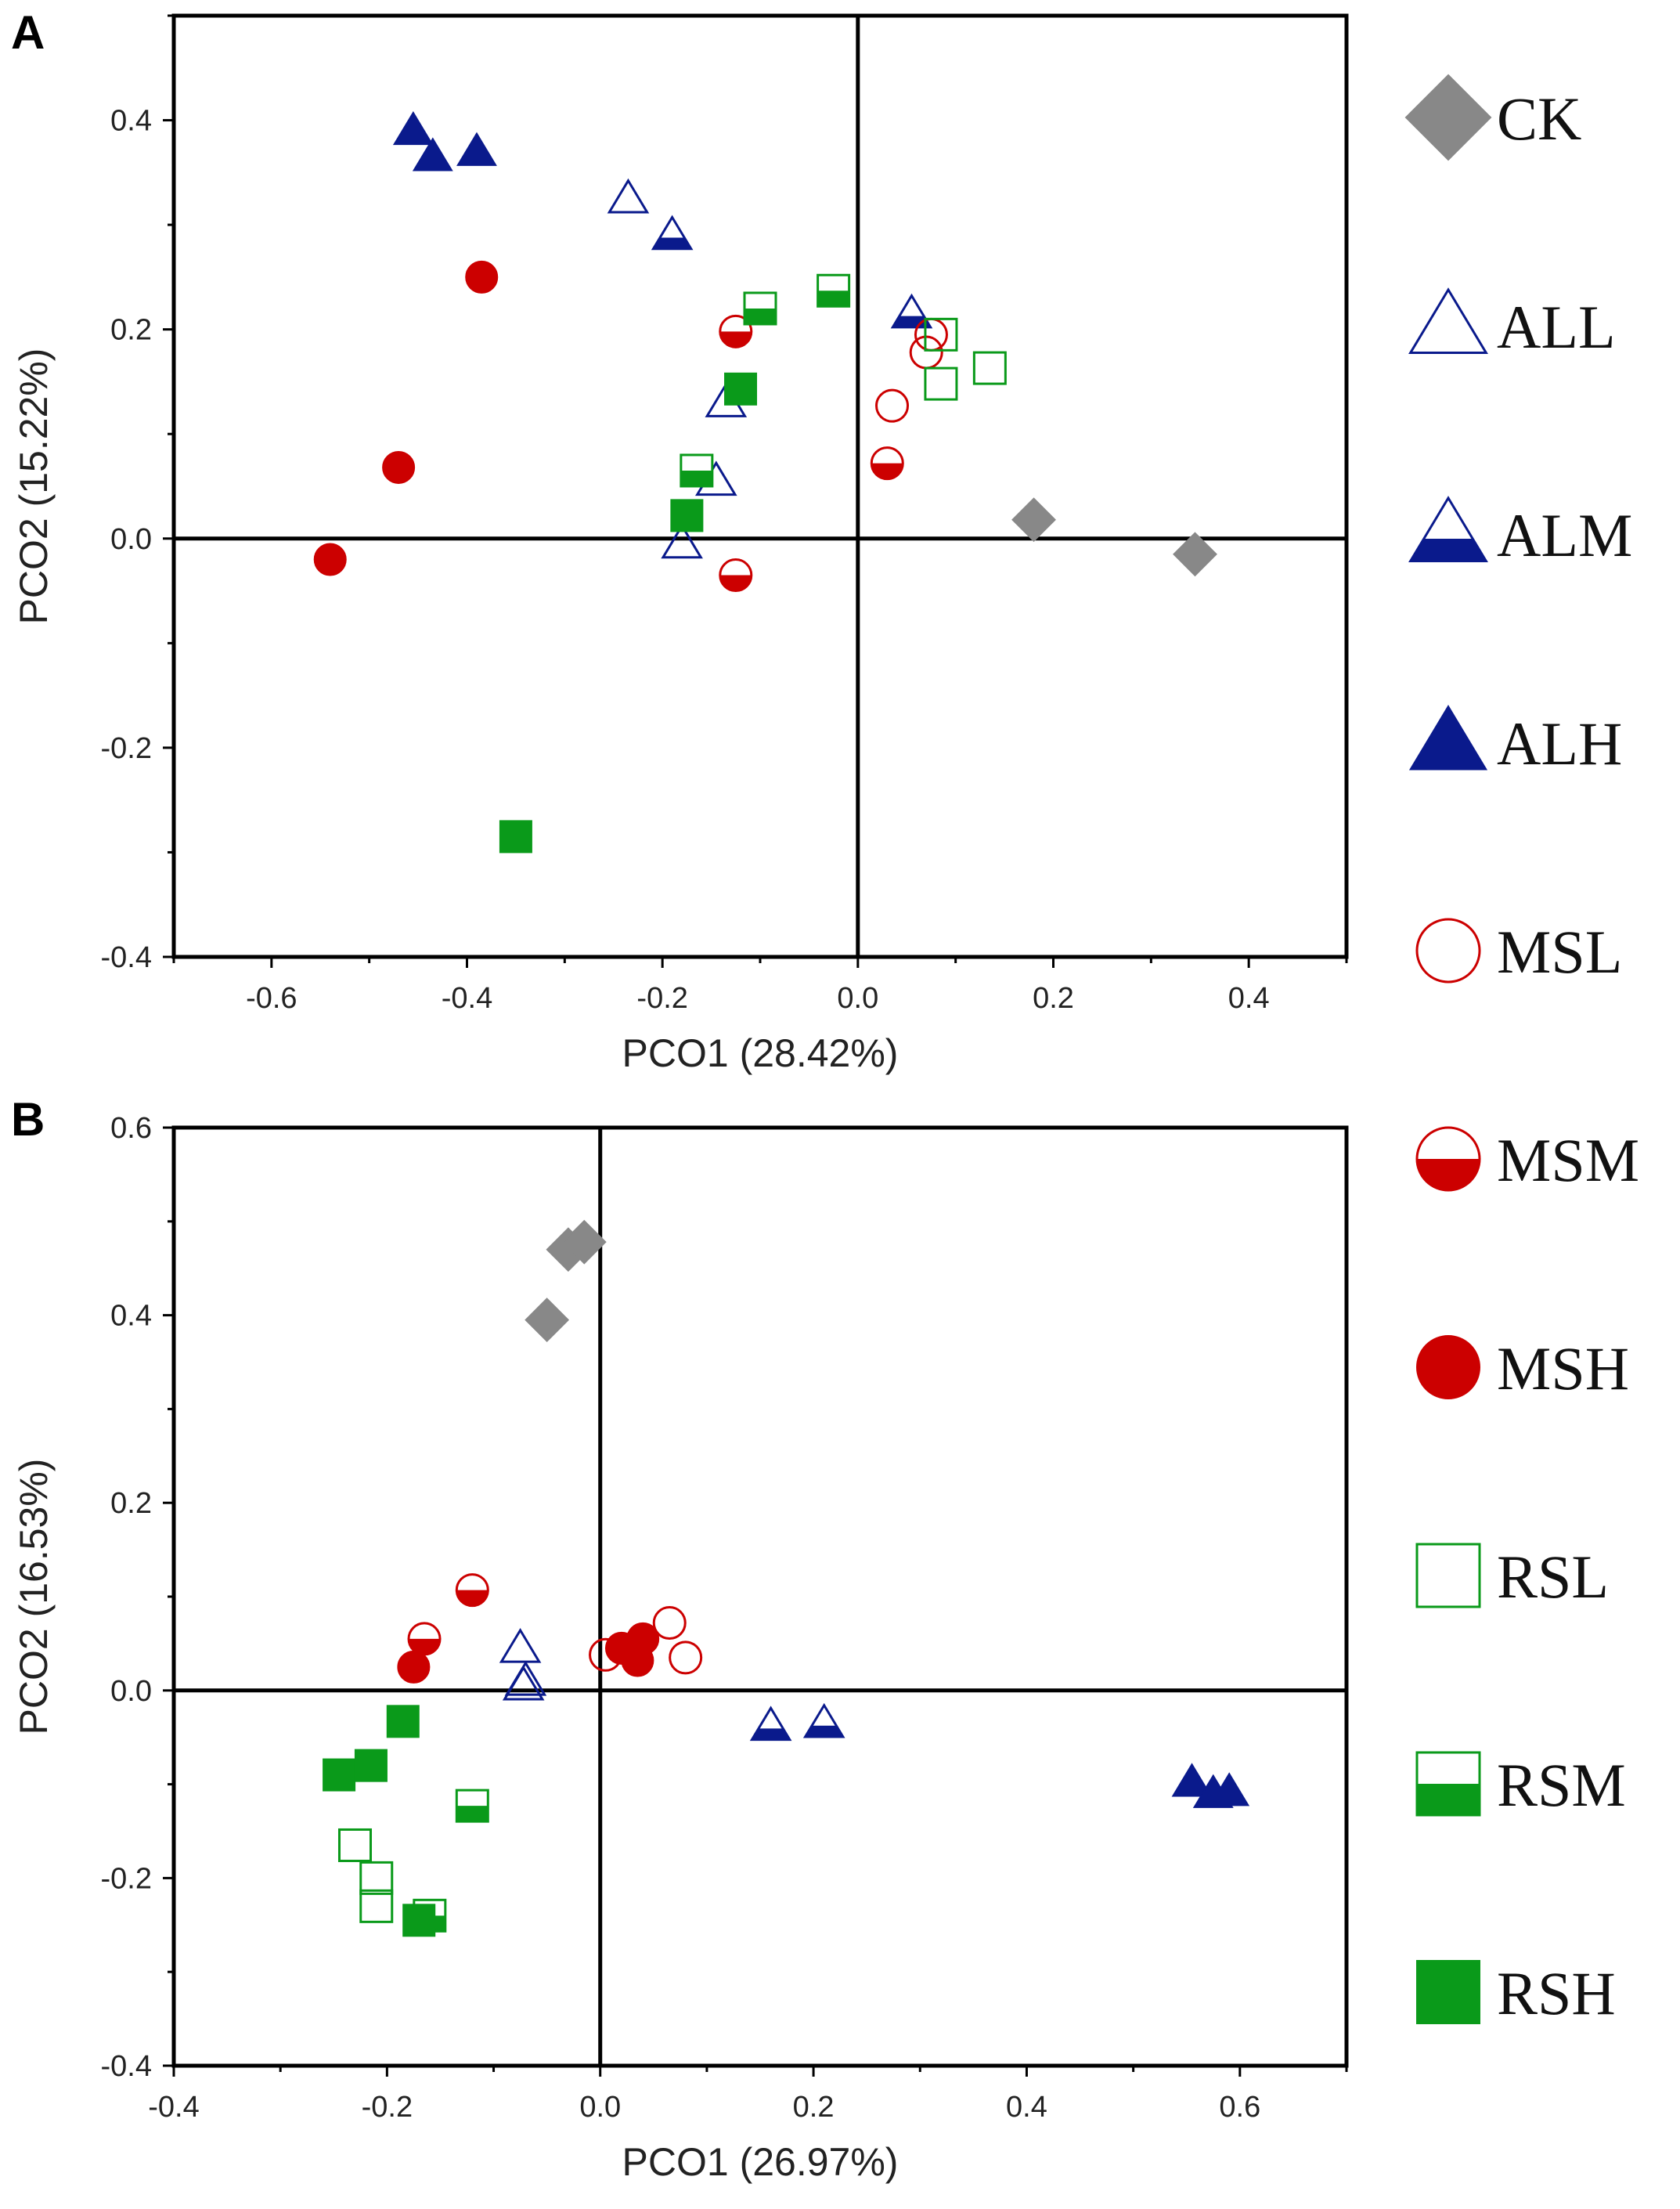  I want to click on panel-a-y-tick-label: 0.4, so click(131, 121).